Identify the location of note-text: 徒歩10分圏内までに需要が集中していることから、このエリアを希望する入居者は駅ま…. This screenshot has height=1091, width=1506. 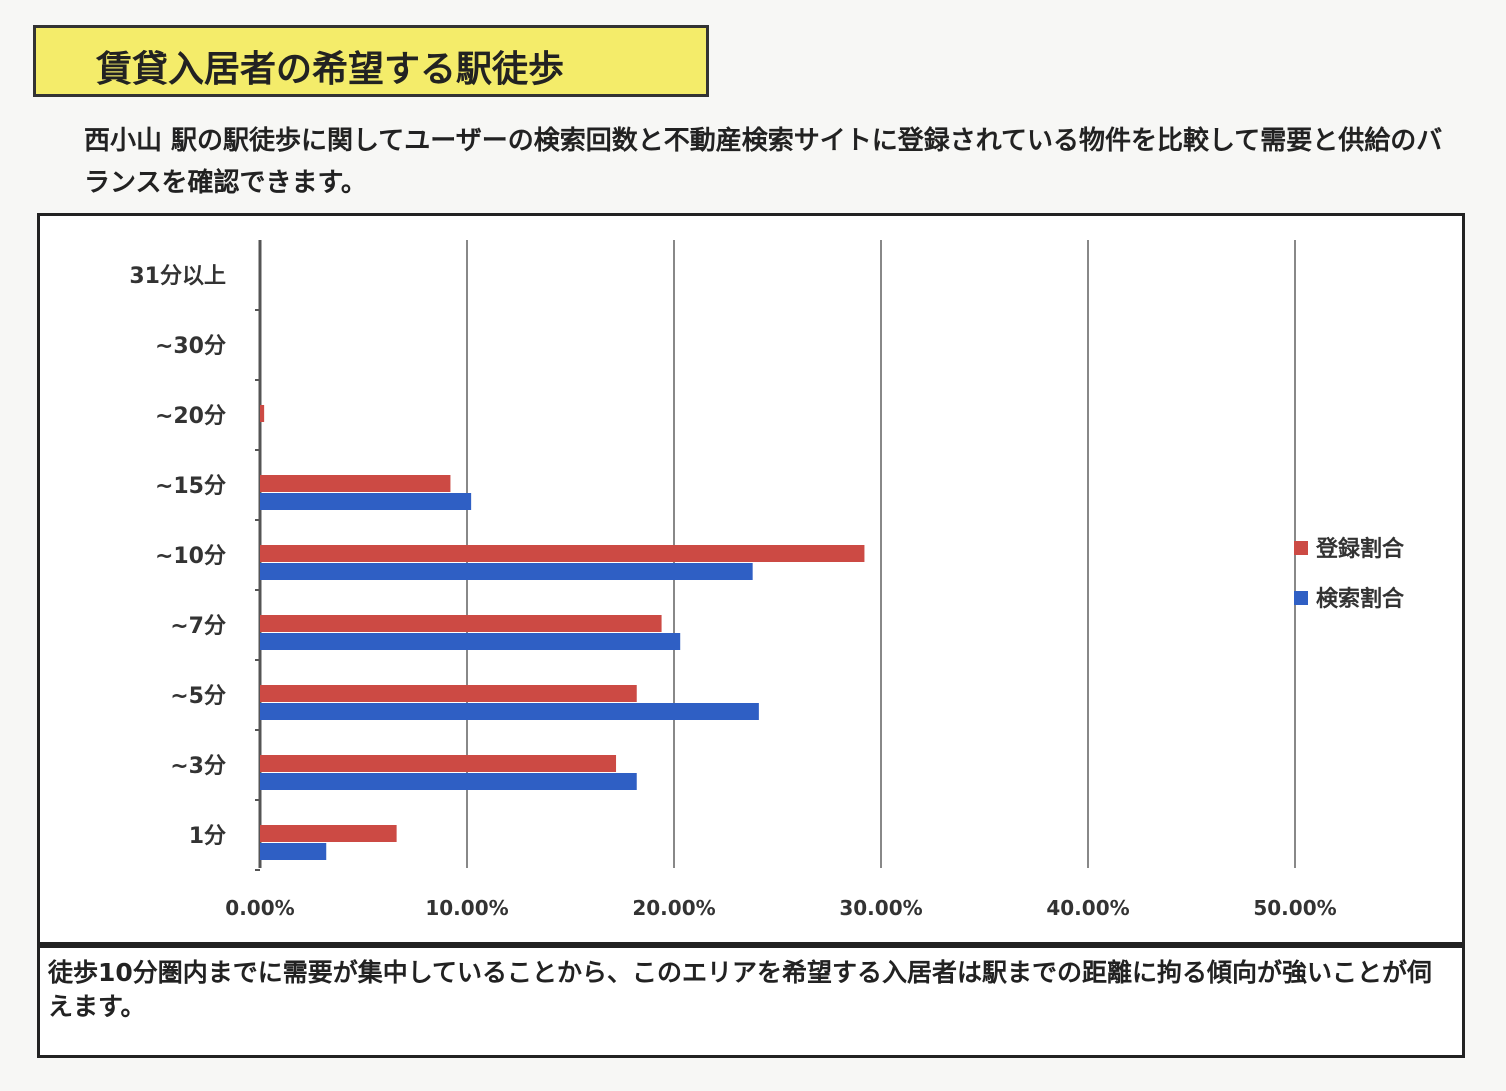
(740, 989).